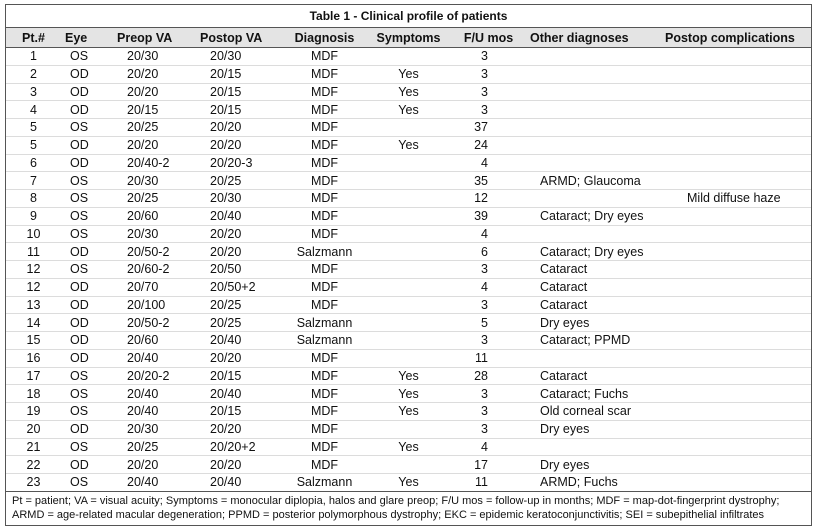  Describe the element at coordinates (33, 464) in the screenshot. I see `table-cell: 22` at that location.